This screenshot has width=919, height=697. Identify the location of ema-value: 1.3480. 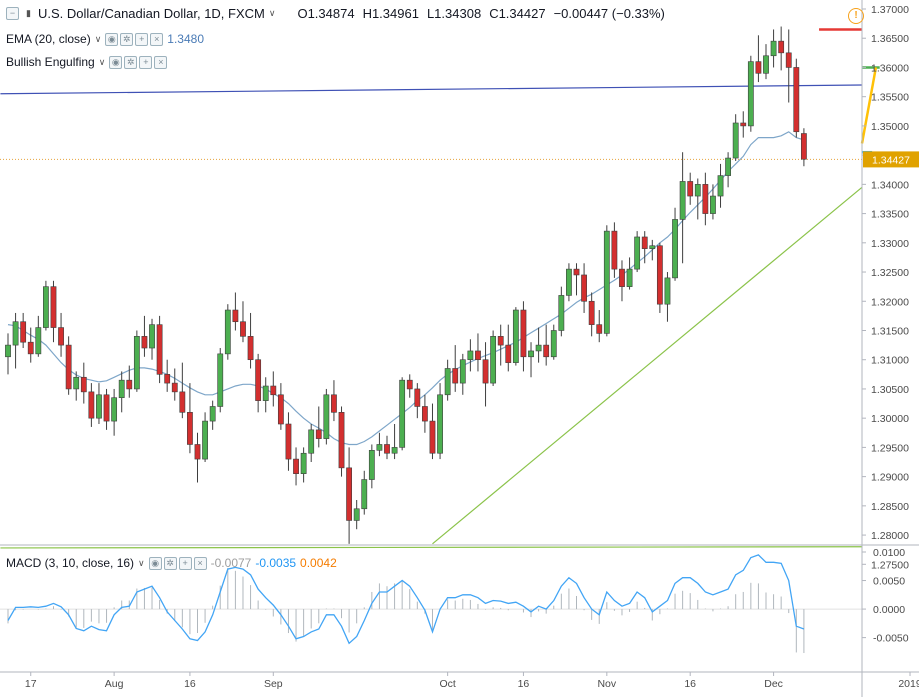
(185, 39).